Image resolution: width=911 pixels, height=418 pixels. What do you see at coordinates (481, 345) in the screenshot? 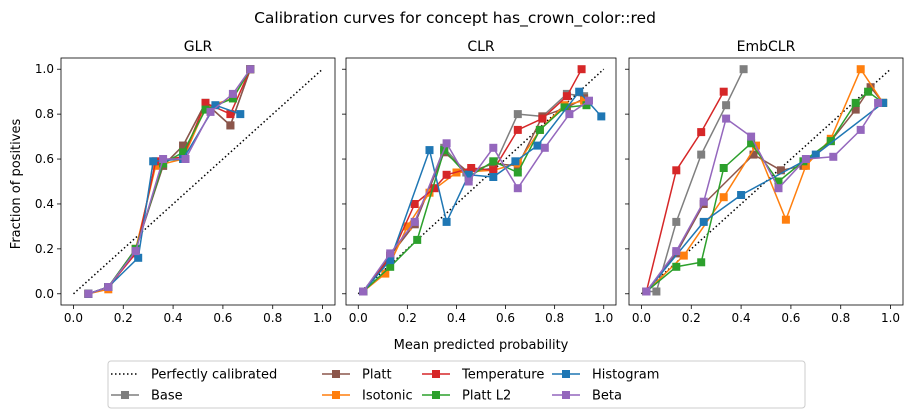
I see `x-axis-label: Mean predicted probability` at bounding box center [481, 345].